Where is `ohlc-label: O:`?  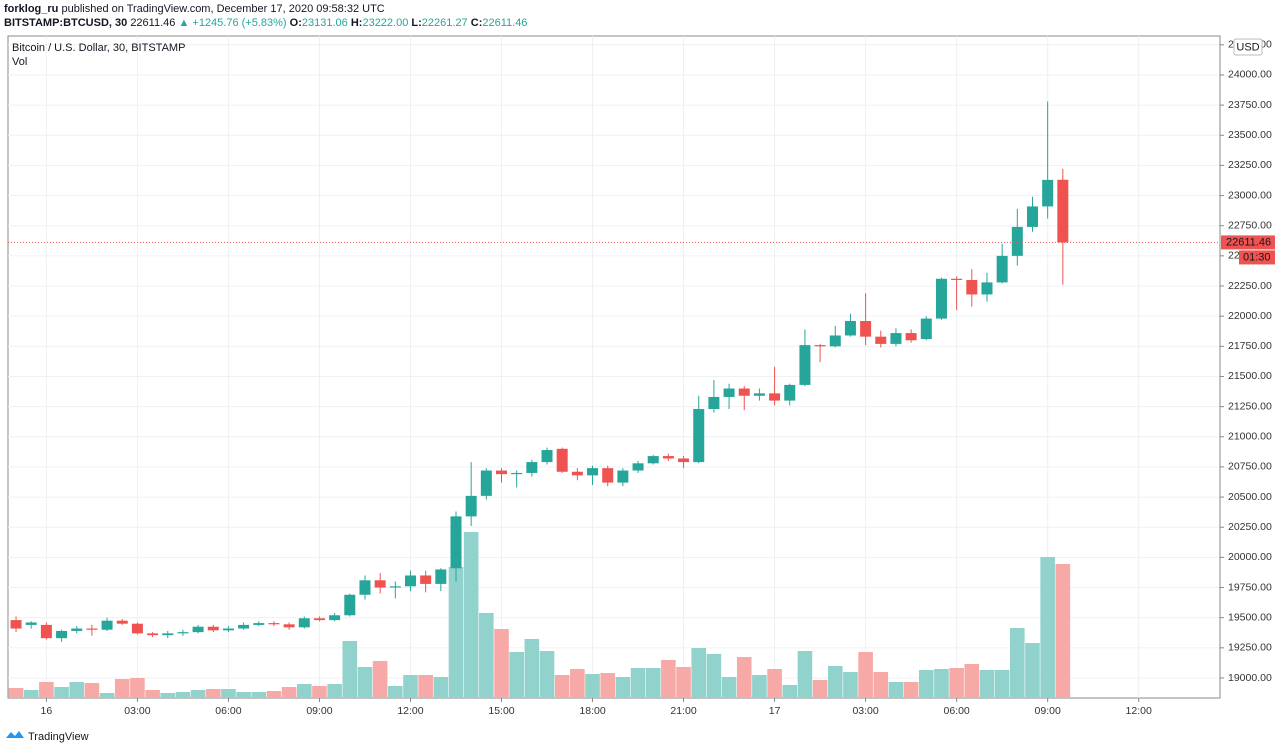
ohlc-label: O: is located at coordinates (296, 23).